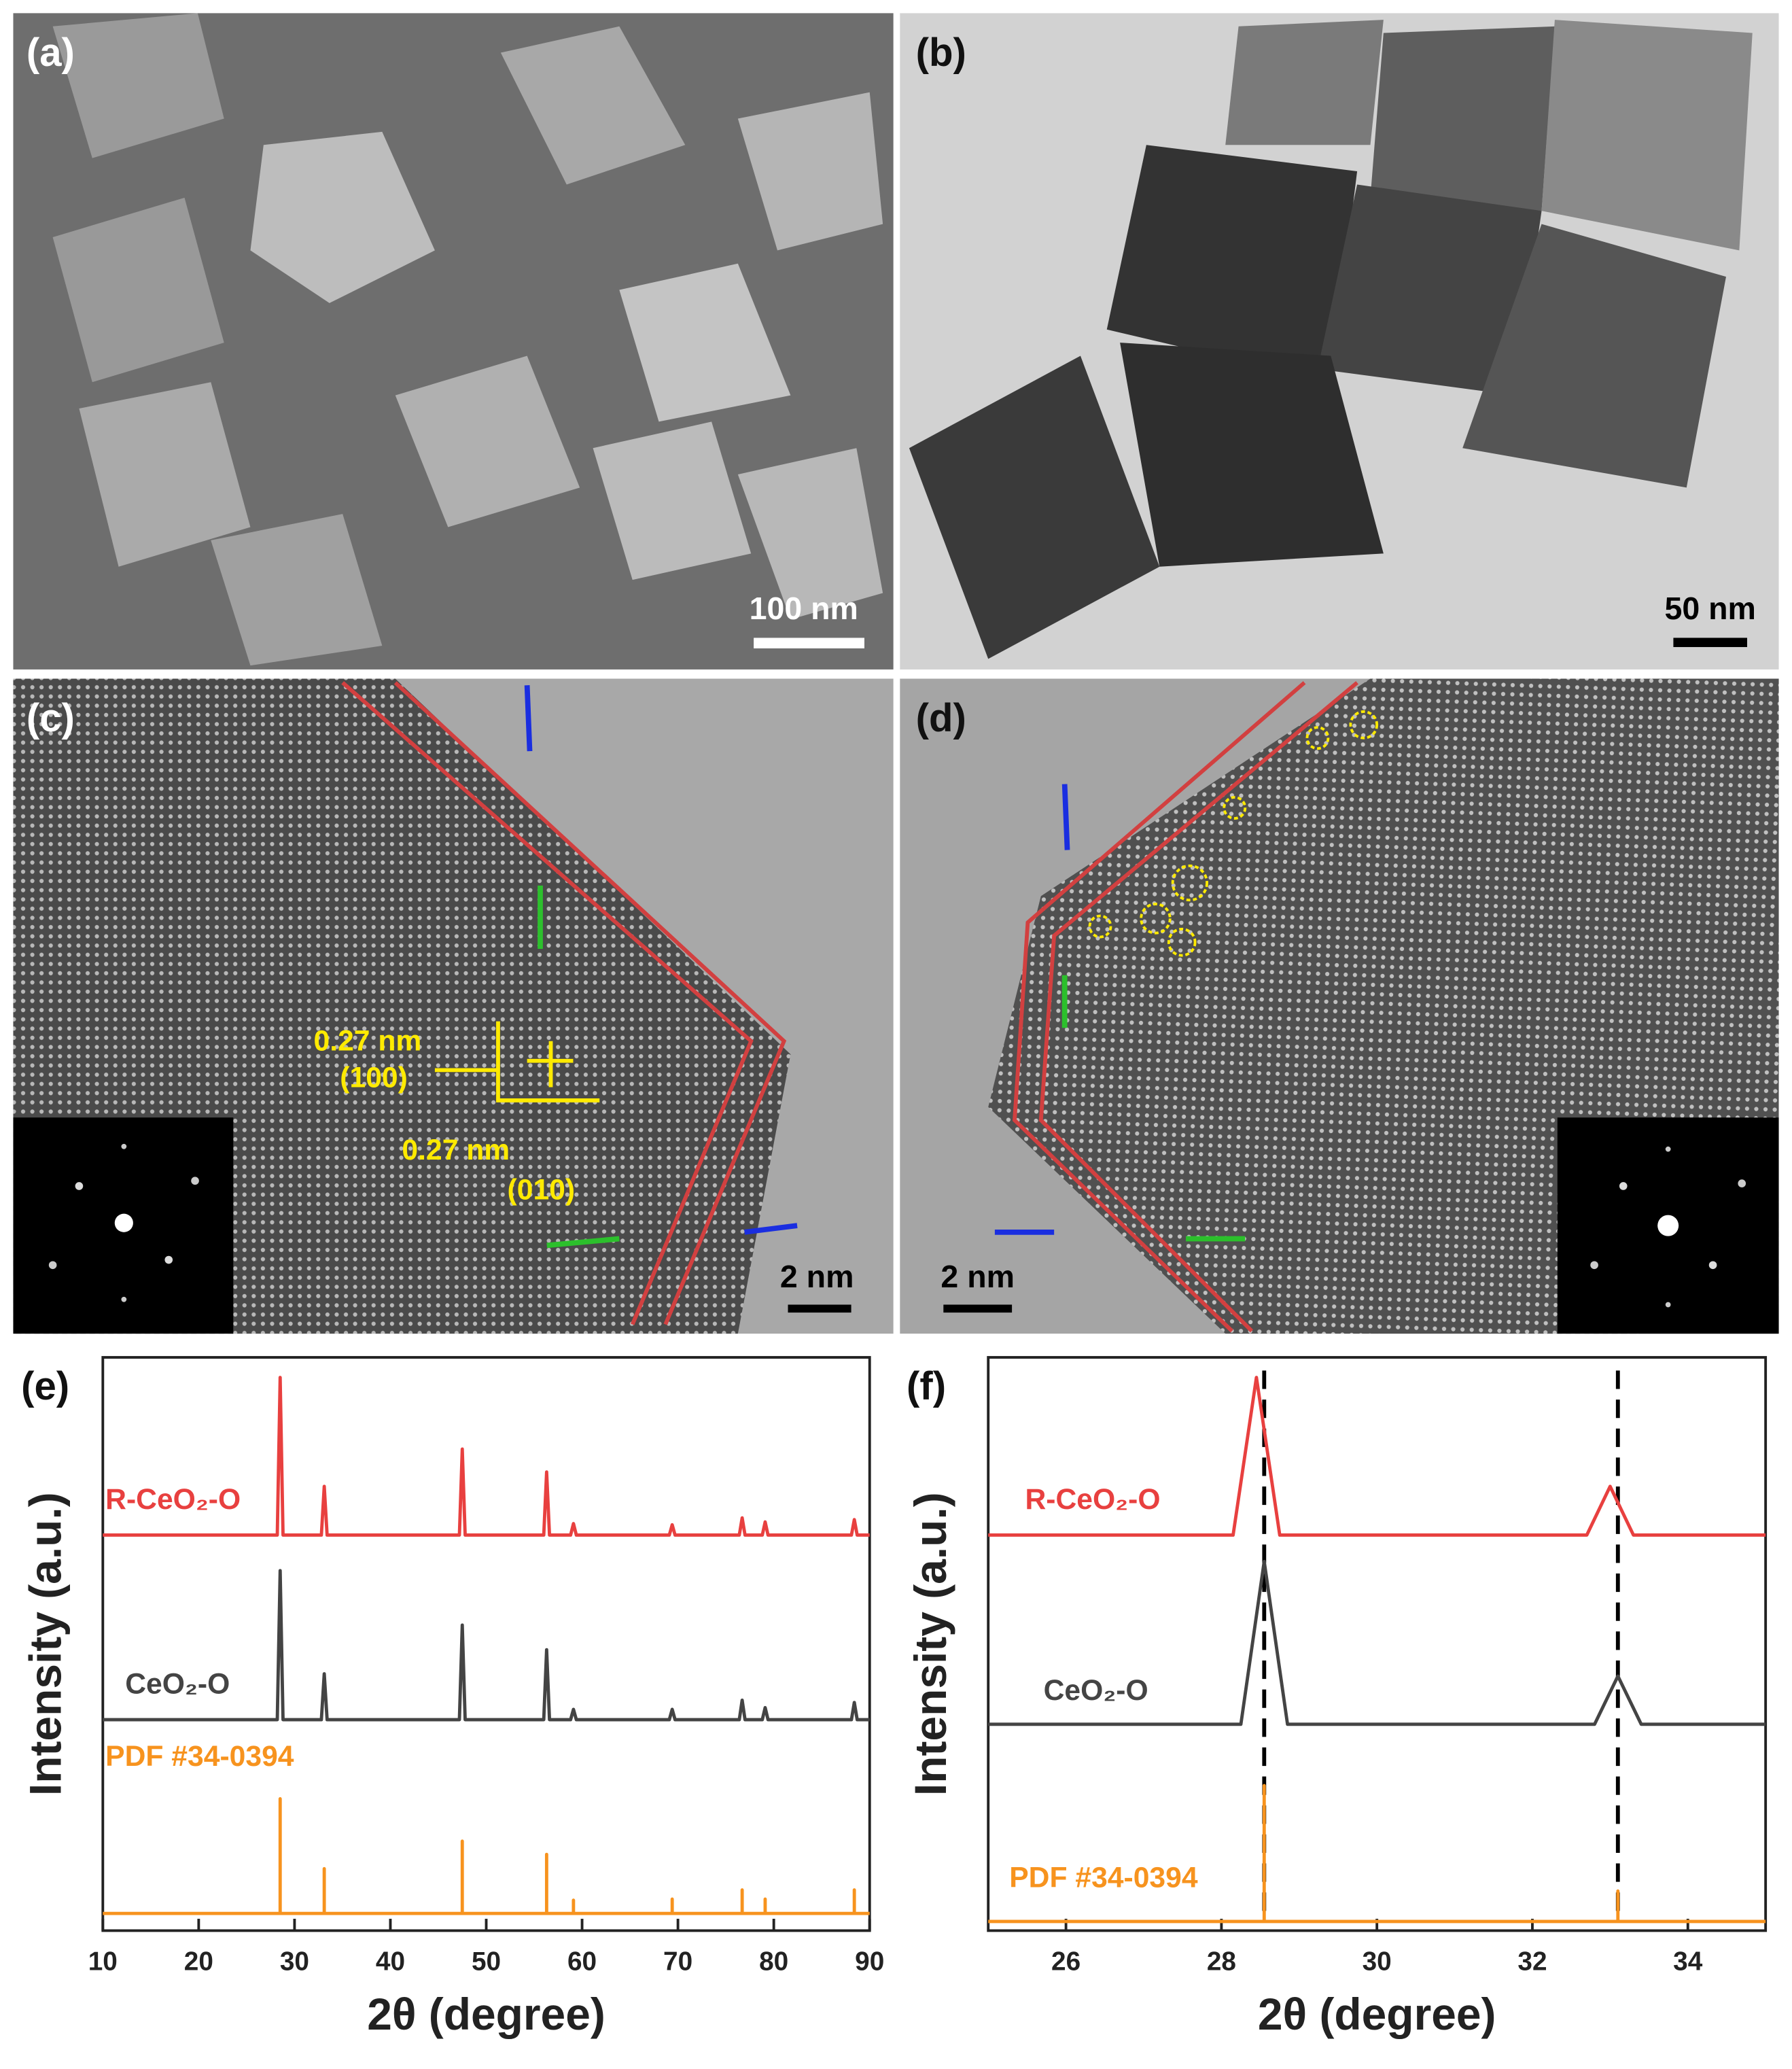 Image resolution: width=1792 pixels, height=2069 pixels. Describe the element at coordinates (804, 608) in the screenshot. I see `scale-bar-label: 100 nm` at that location.